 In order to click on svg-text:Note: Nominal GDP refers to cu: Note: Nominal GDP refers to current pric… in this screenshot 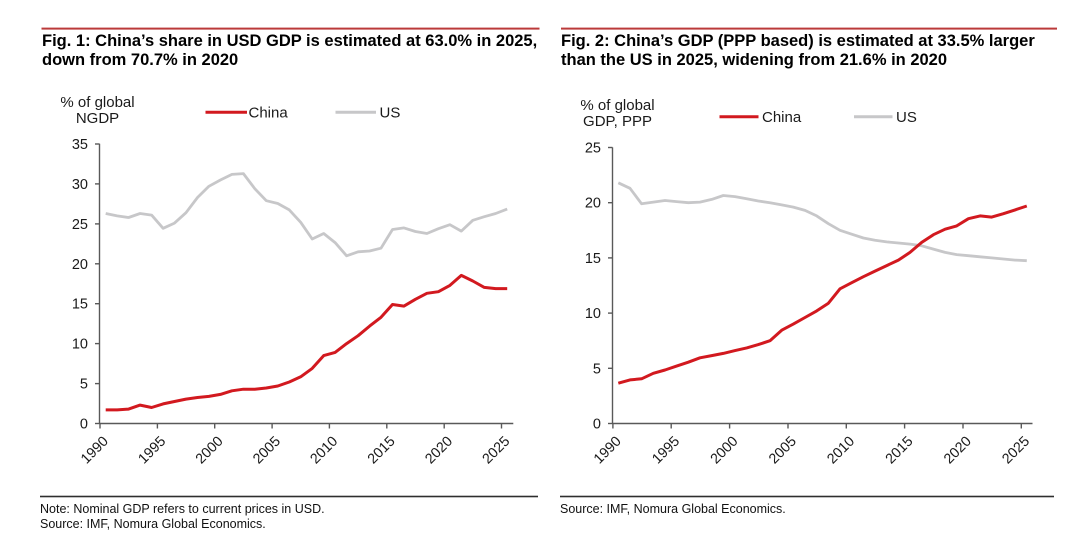, I will do `click(182, 509)`.